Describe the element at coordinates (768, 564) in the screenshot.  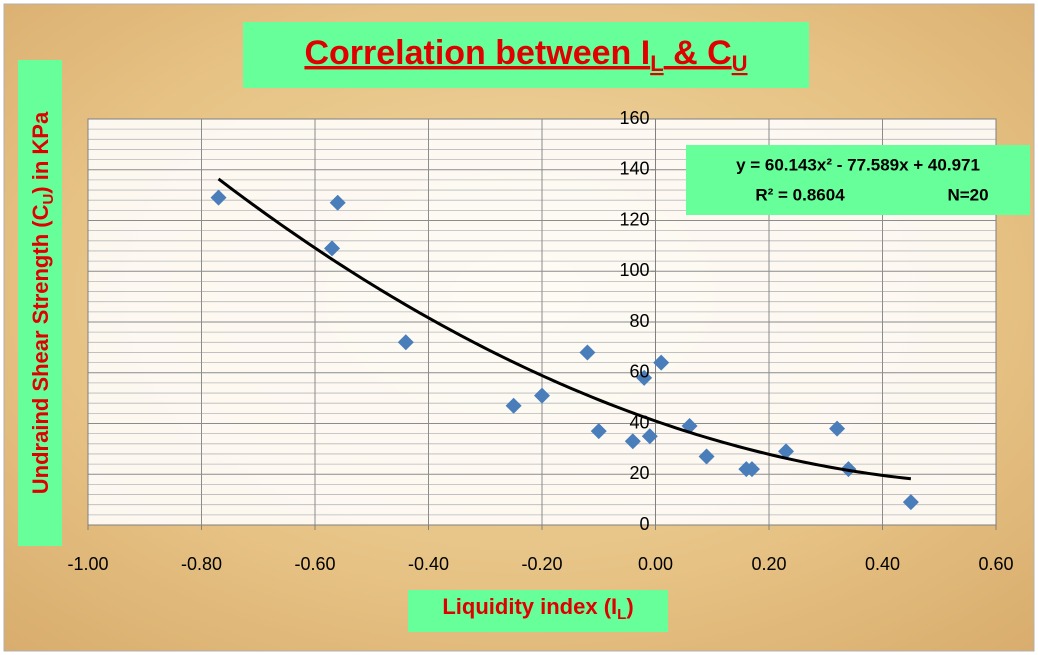
I see `x-tick-label: 0.20` at that location.